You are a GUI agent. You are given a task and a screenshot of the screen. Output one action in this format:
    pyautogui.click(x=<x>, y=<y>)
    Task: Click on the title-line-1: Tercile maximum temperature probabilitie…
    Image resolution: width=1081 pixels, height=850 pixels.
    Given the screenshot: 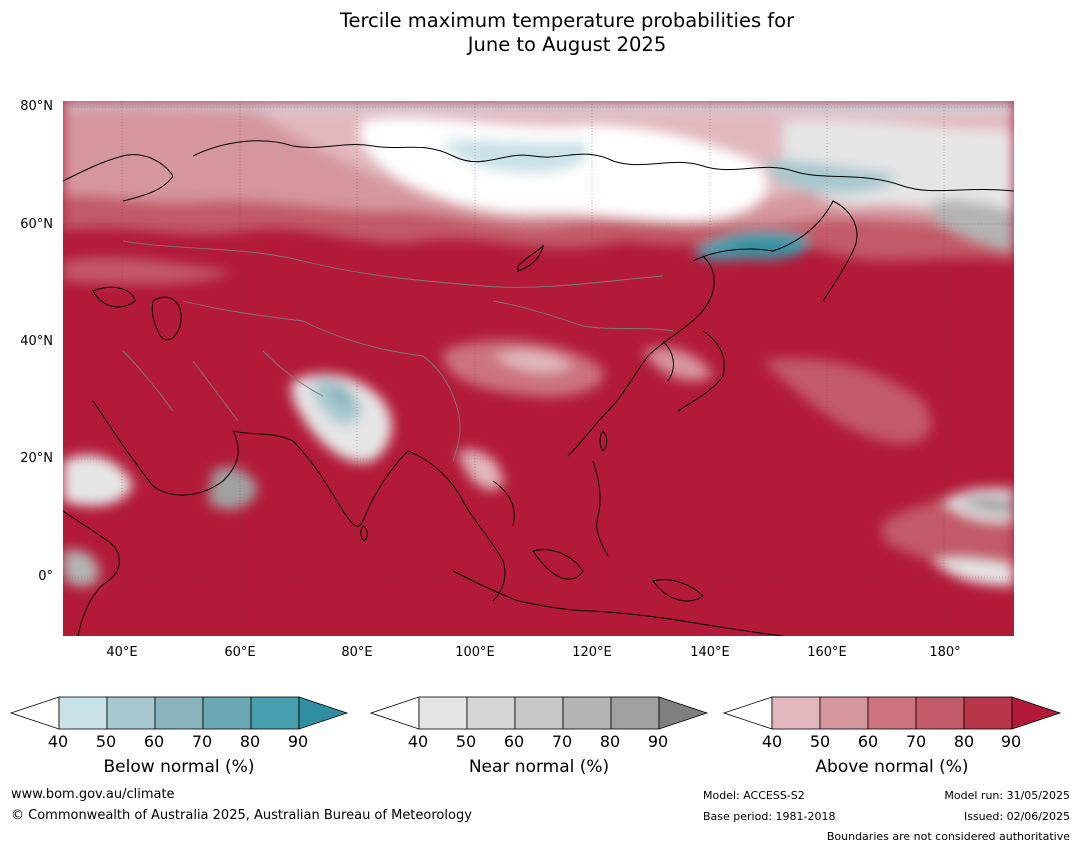 What is the action you would take?
    pyautogui.click(x=567, y=20)
    